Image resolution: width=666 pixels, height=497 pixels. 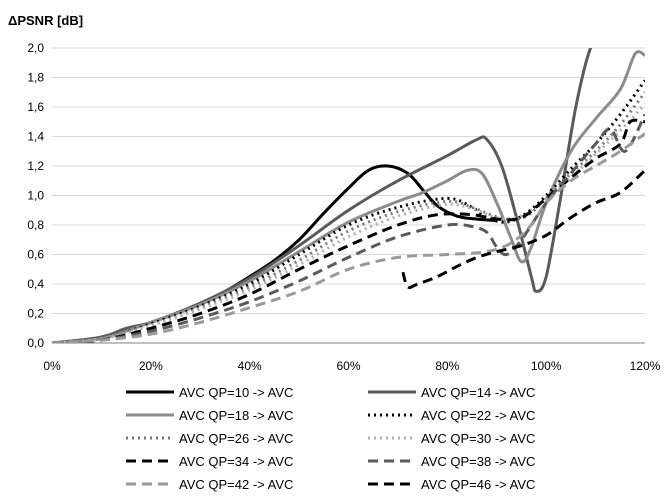 What do you see at coordinates (478, 392) in the screenshot?
I see `legend-label: AVC QP=14 -> AVC` at bounding box center [478, 392].